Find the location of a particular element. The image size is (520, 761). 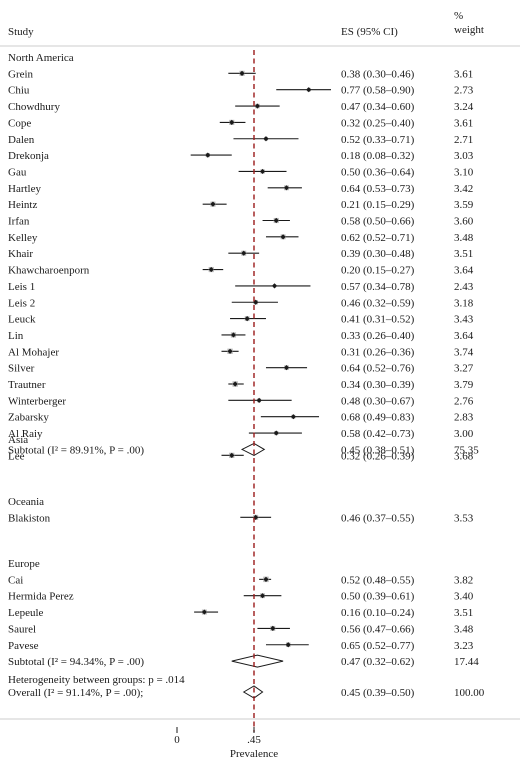

study-label: Cope is located at coordinates (19, 123).